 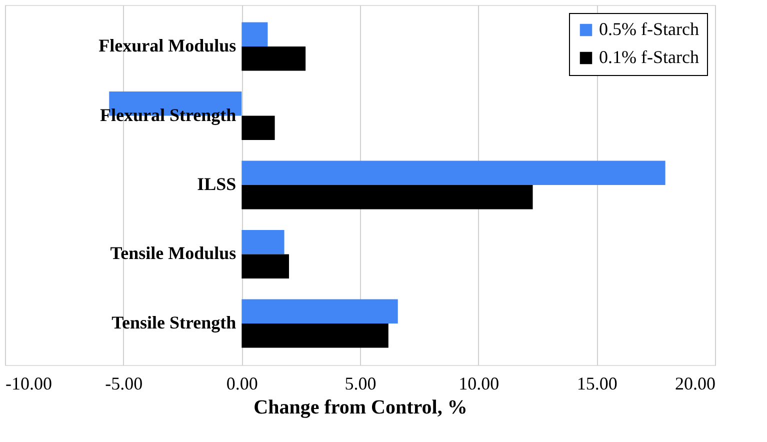 I want to click on x-tick-label: -10.00, so click(x=29, y=384).